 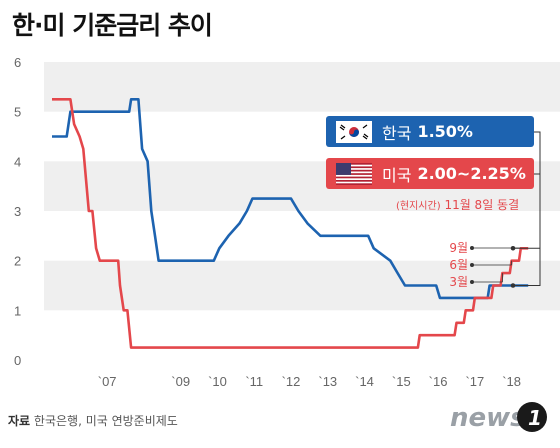 I want to click on freeze-note: (현지시간) 11월 8일 동결, so click(x=457, y=204).